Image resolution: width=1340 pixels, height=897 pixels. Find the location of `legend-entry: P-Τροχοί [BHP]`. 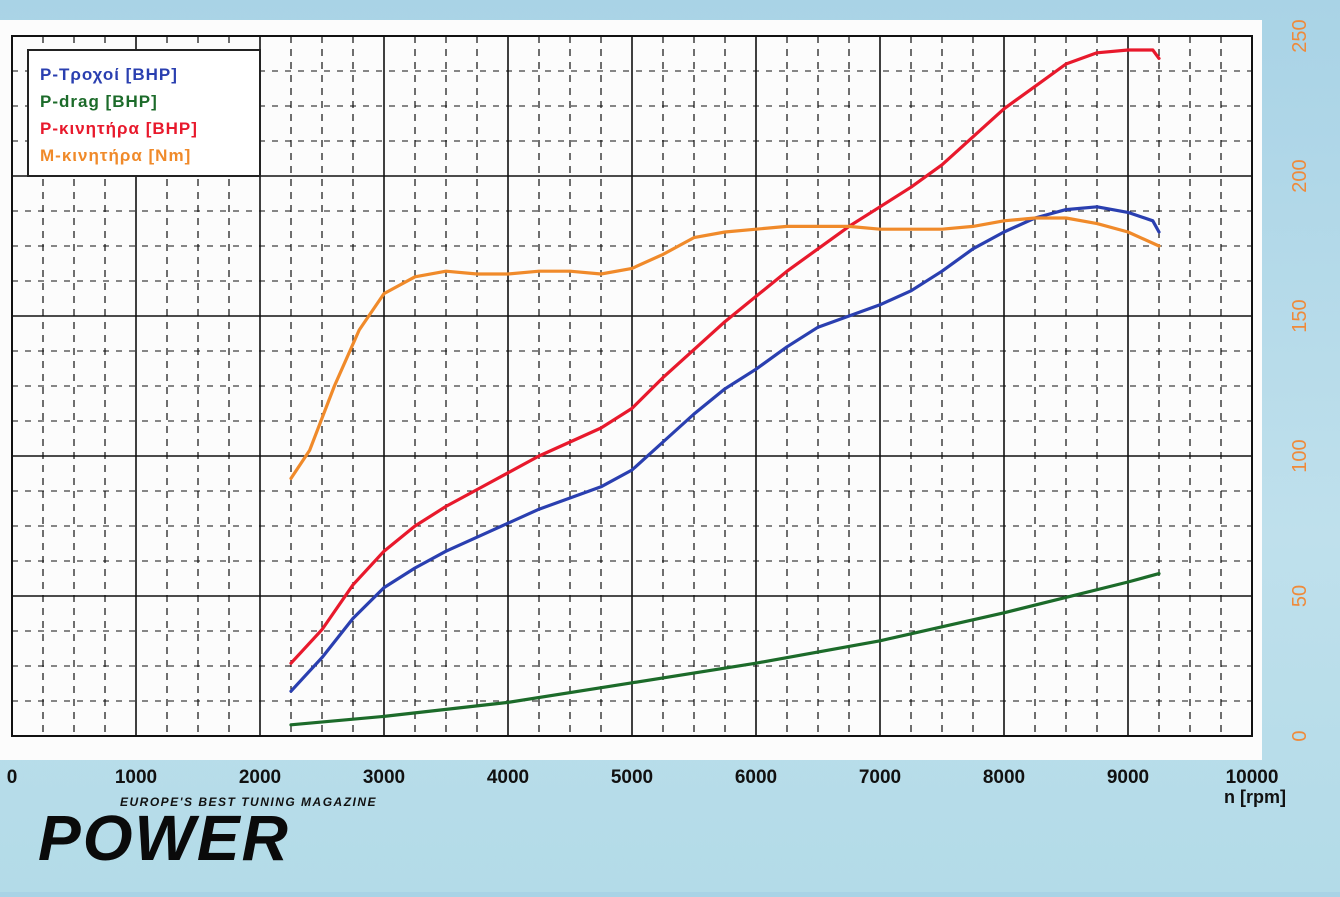

legend-entry: P-Τροχοί [BHP] is located at coordinates (109, 74).